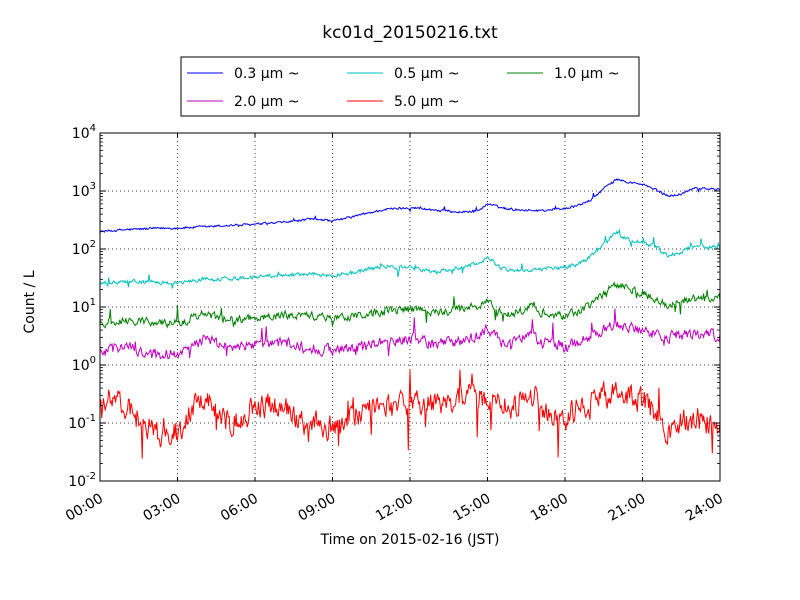 This screenshot has width=800, height=600. What do you see at coordinates (266, 74) in the screenshot?
I see `legend-entry: 0.3 μm ~` at bounding box center [266, 74].